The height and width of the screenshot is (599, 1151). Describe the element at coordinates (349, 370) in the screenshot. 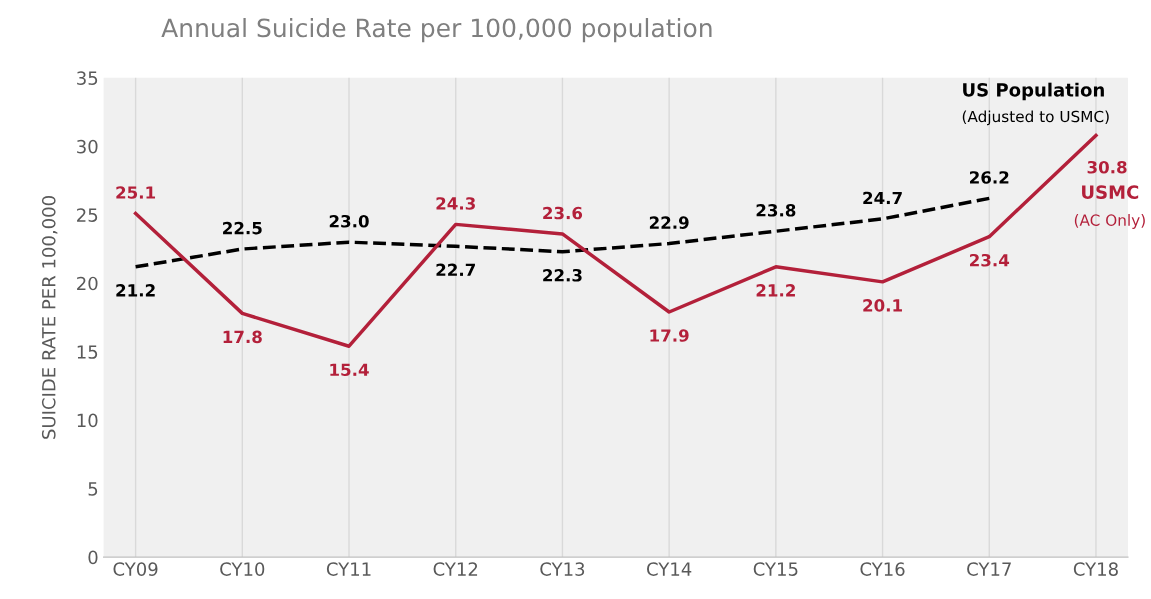

I see `data-label: 15.4` at that location.